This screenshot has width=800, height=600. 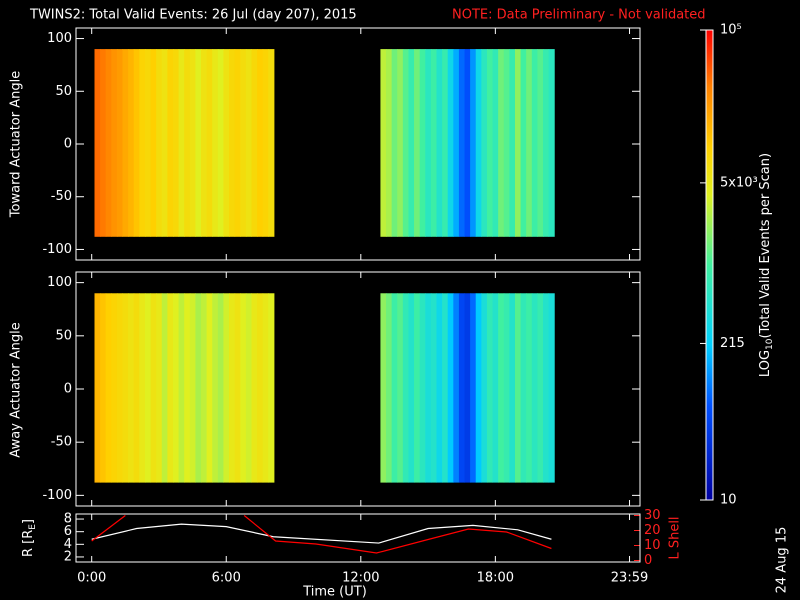 What do you see at coordinates (28, 521) in the screenshot?
I see `y-label-part: ]` at bounding box center [28, 521].